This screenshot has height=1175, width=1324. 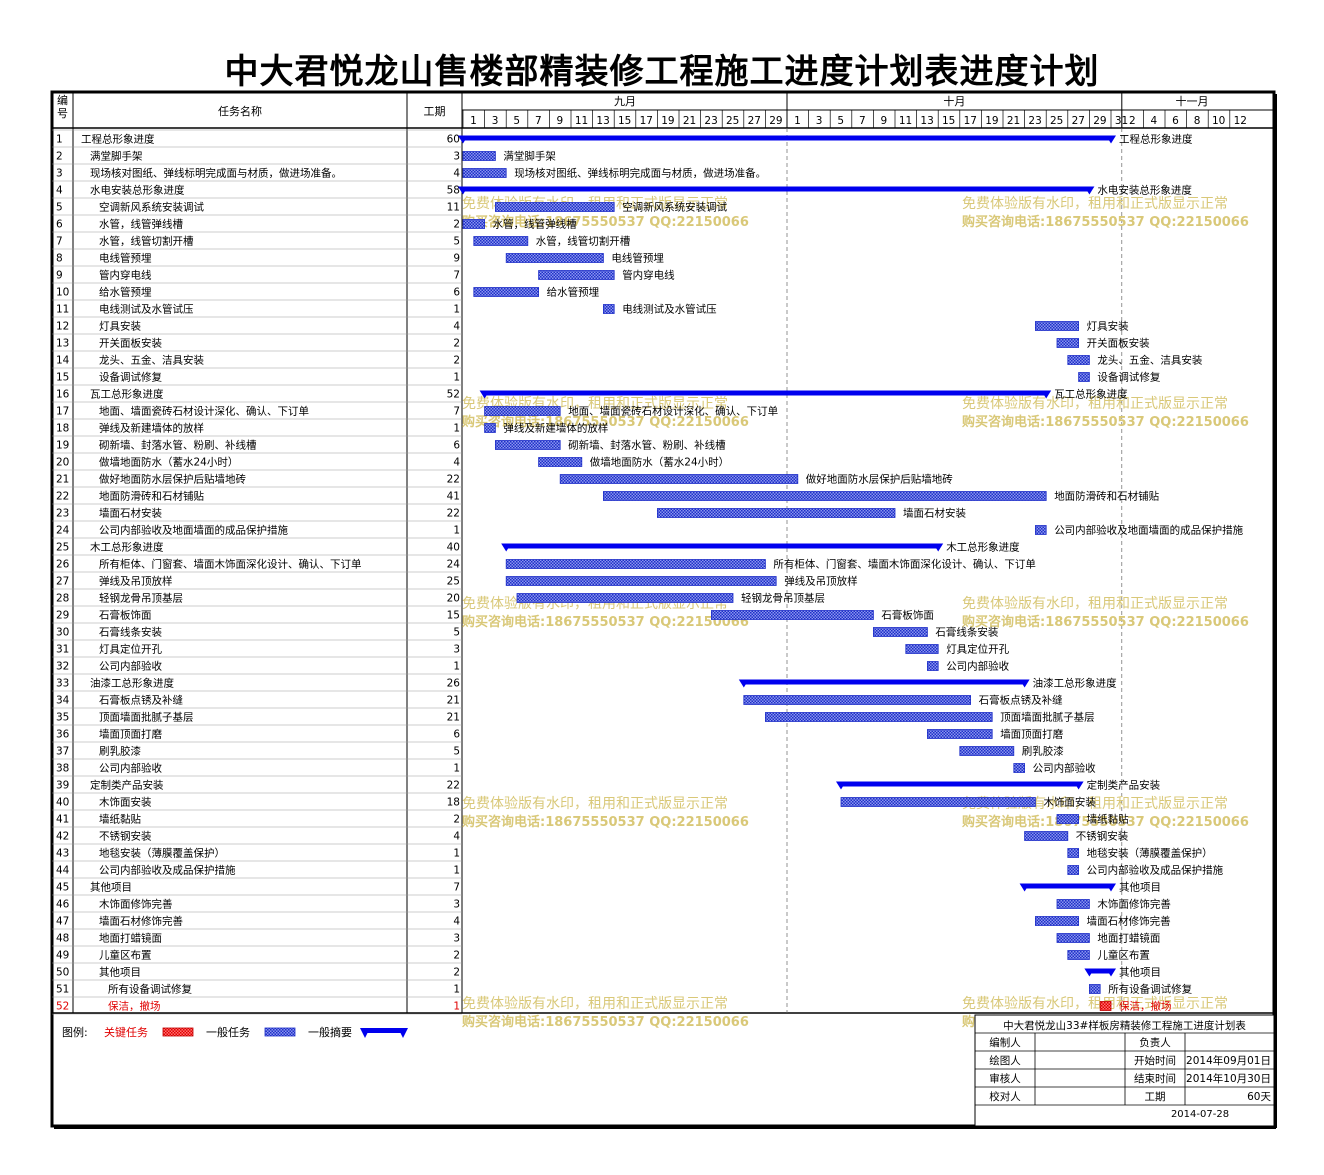 I want to click on task-name: 地毯安装（薄膜覆盖保护）, so click(x=162, y=853).